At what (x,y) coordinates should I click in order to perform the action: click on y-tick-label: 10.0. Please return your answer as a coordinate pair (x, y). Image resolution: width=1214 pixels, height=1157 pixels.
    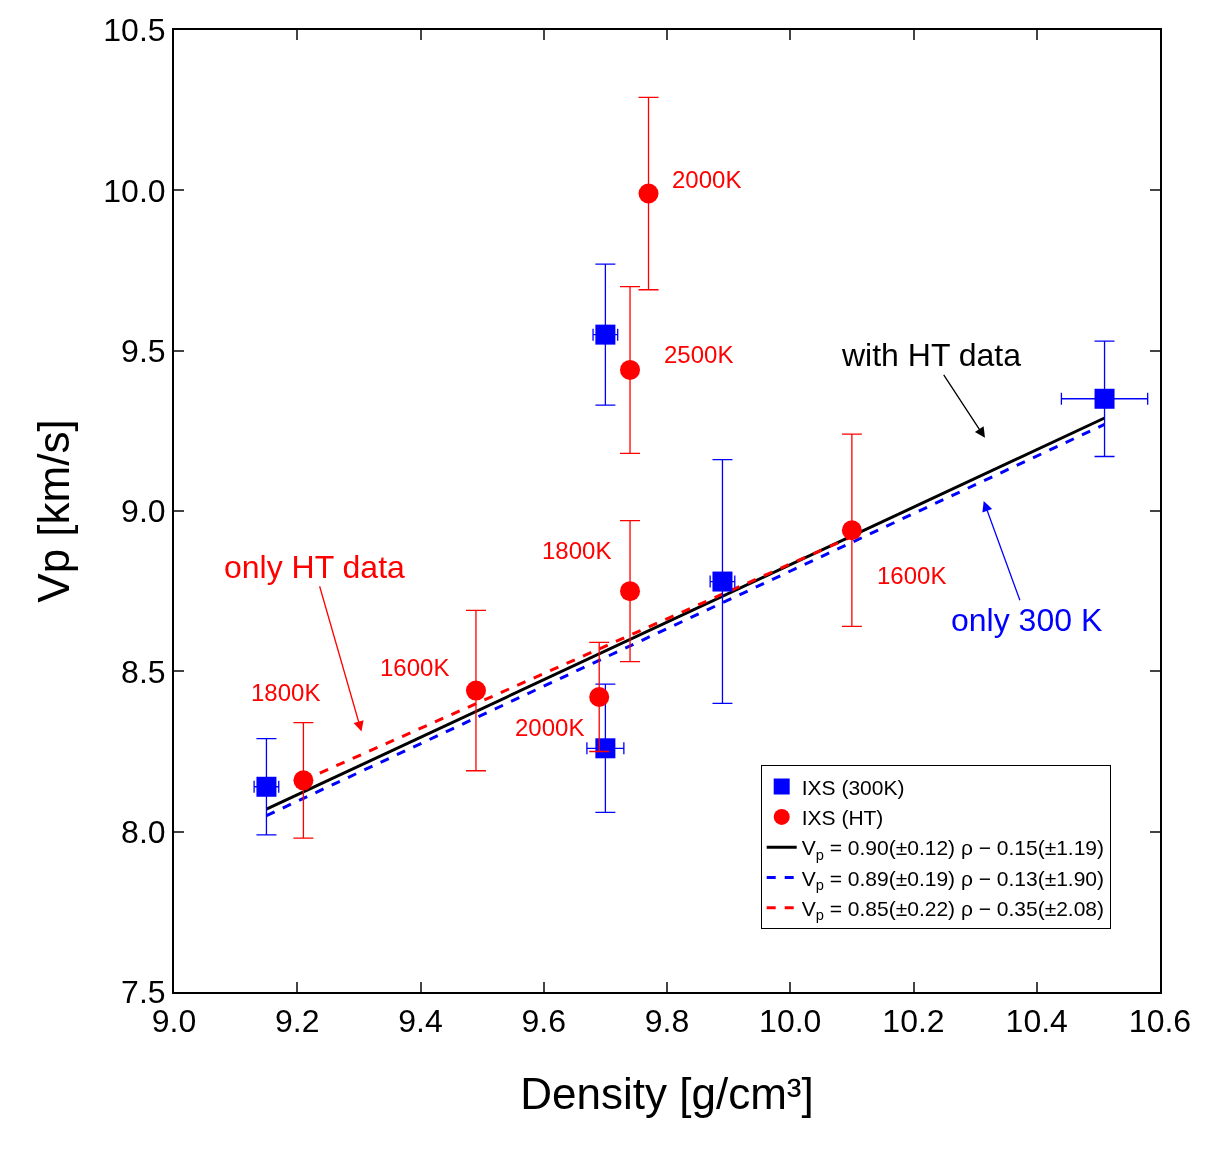
    Looking at the image, I should click on (134, 190).